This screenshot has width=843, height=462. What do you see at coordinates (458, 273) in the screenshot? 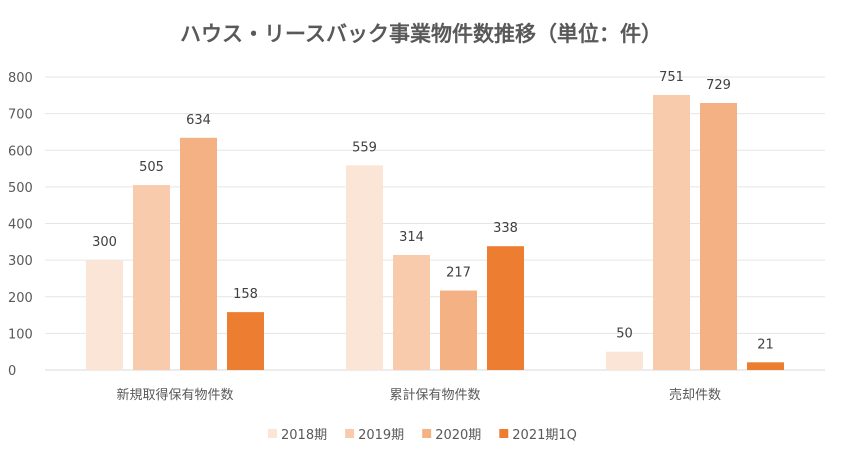
I see `data-label: 217` at bounding box center [458, 273].